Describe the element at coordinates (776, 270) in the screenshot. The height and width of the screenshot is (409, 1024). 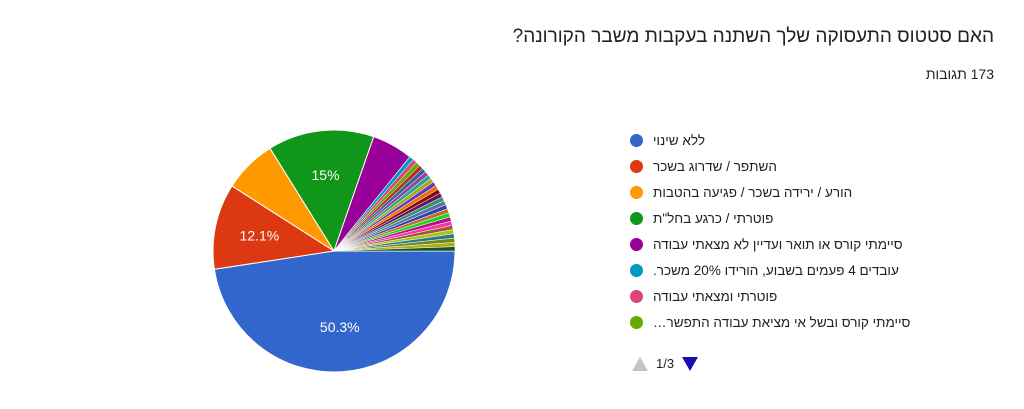
I see `legend-label: עובדים 4 פעמים בשבוע, הורידו 20% משכר.` at that location.